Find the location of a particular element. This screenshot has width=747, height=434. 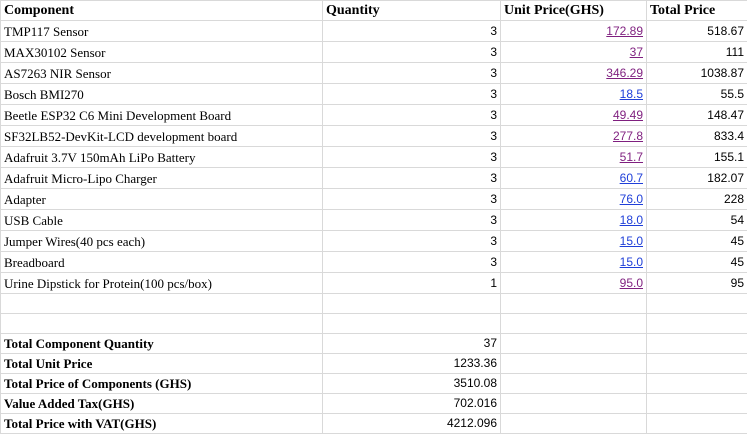

cell-component: Adafruit 3.7V 150mAh LiPo Battery is located at coordinates (162, 157).